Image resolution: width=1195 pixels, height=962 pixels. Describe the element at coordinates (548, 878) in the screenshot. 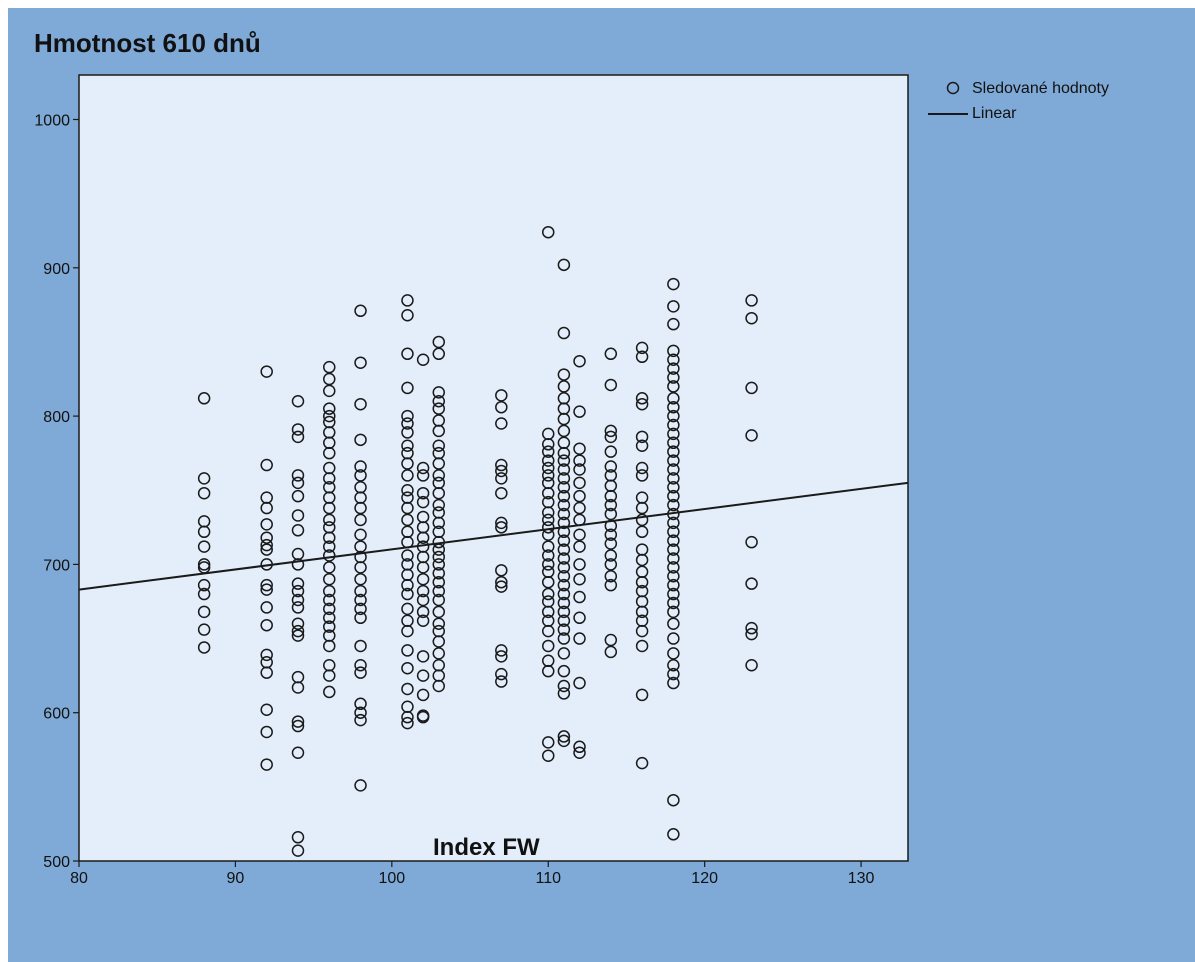

I see `x-tick-label: 110` at that location.